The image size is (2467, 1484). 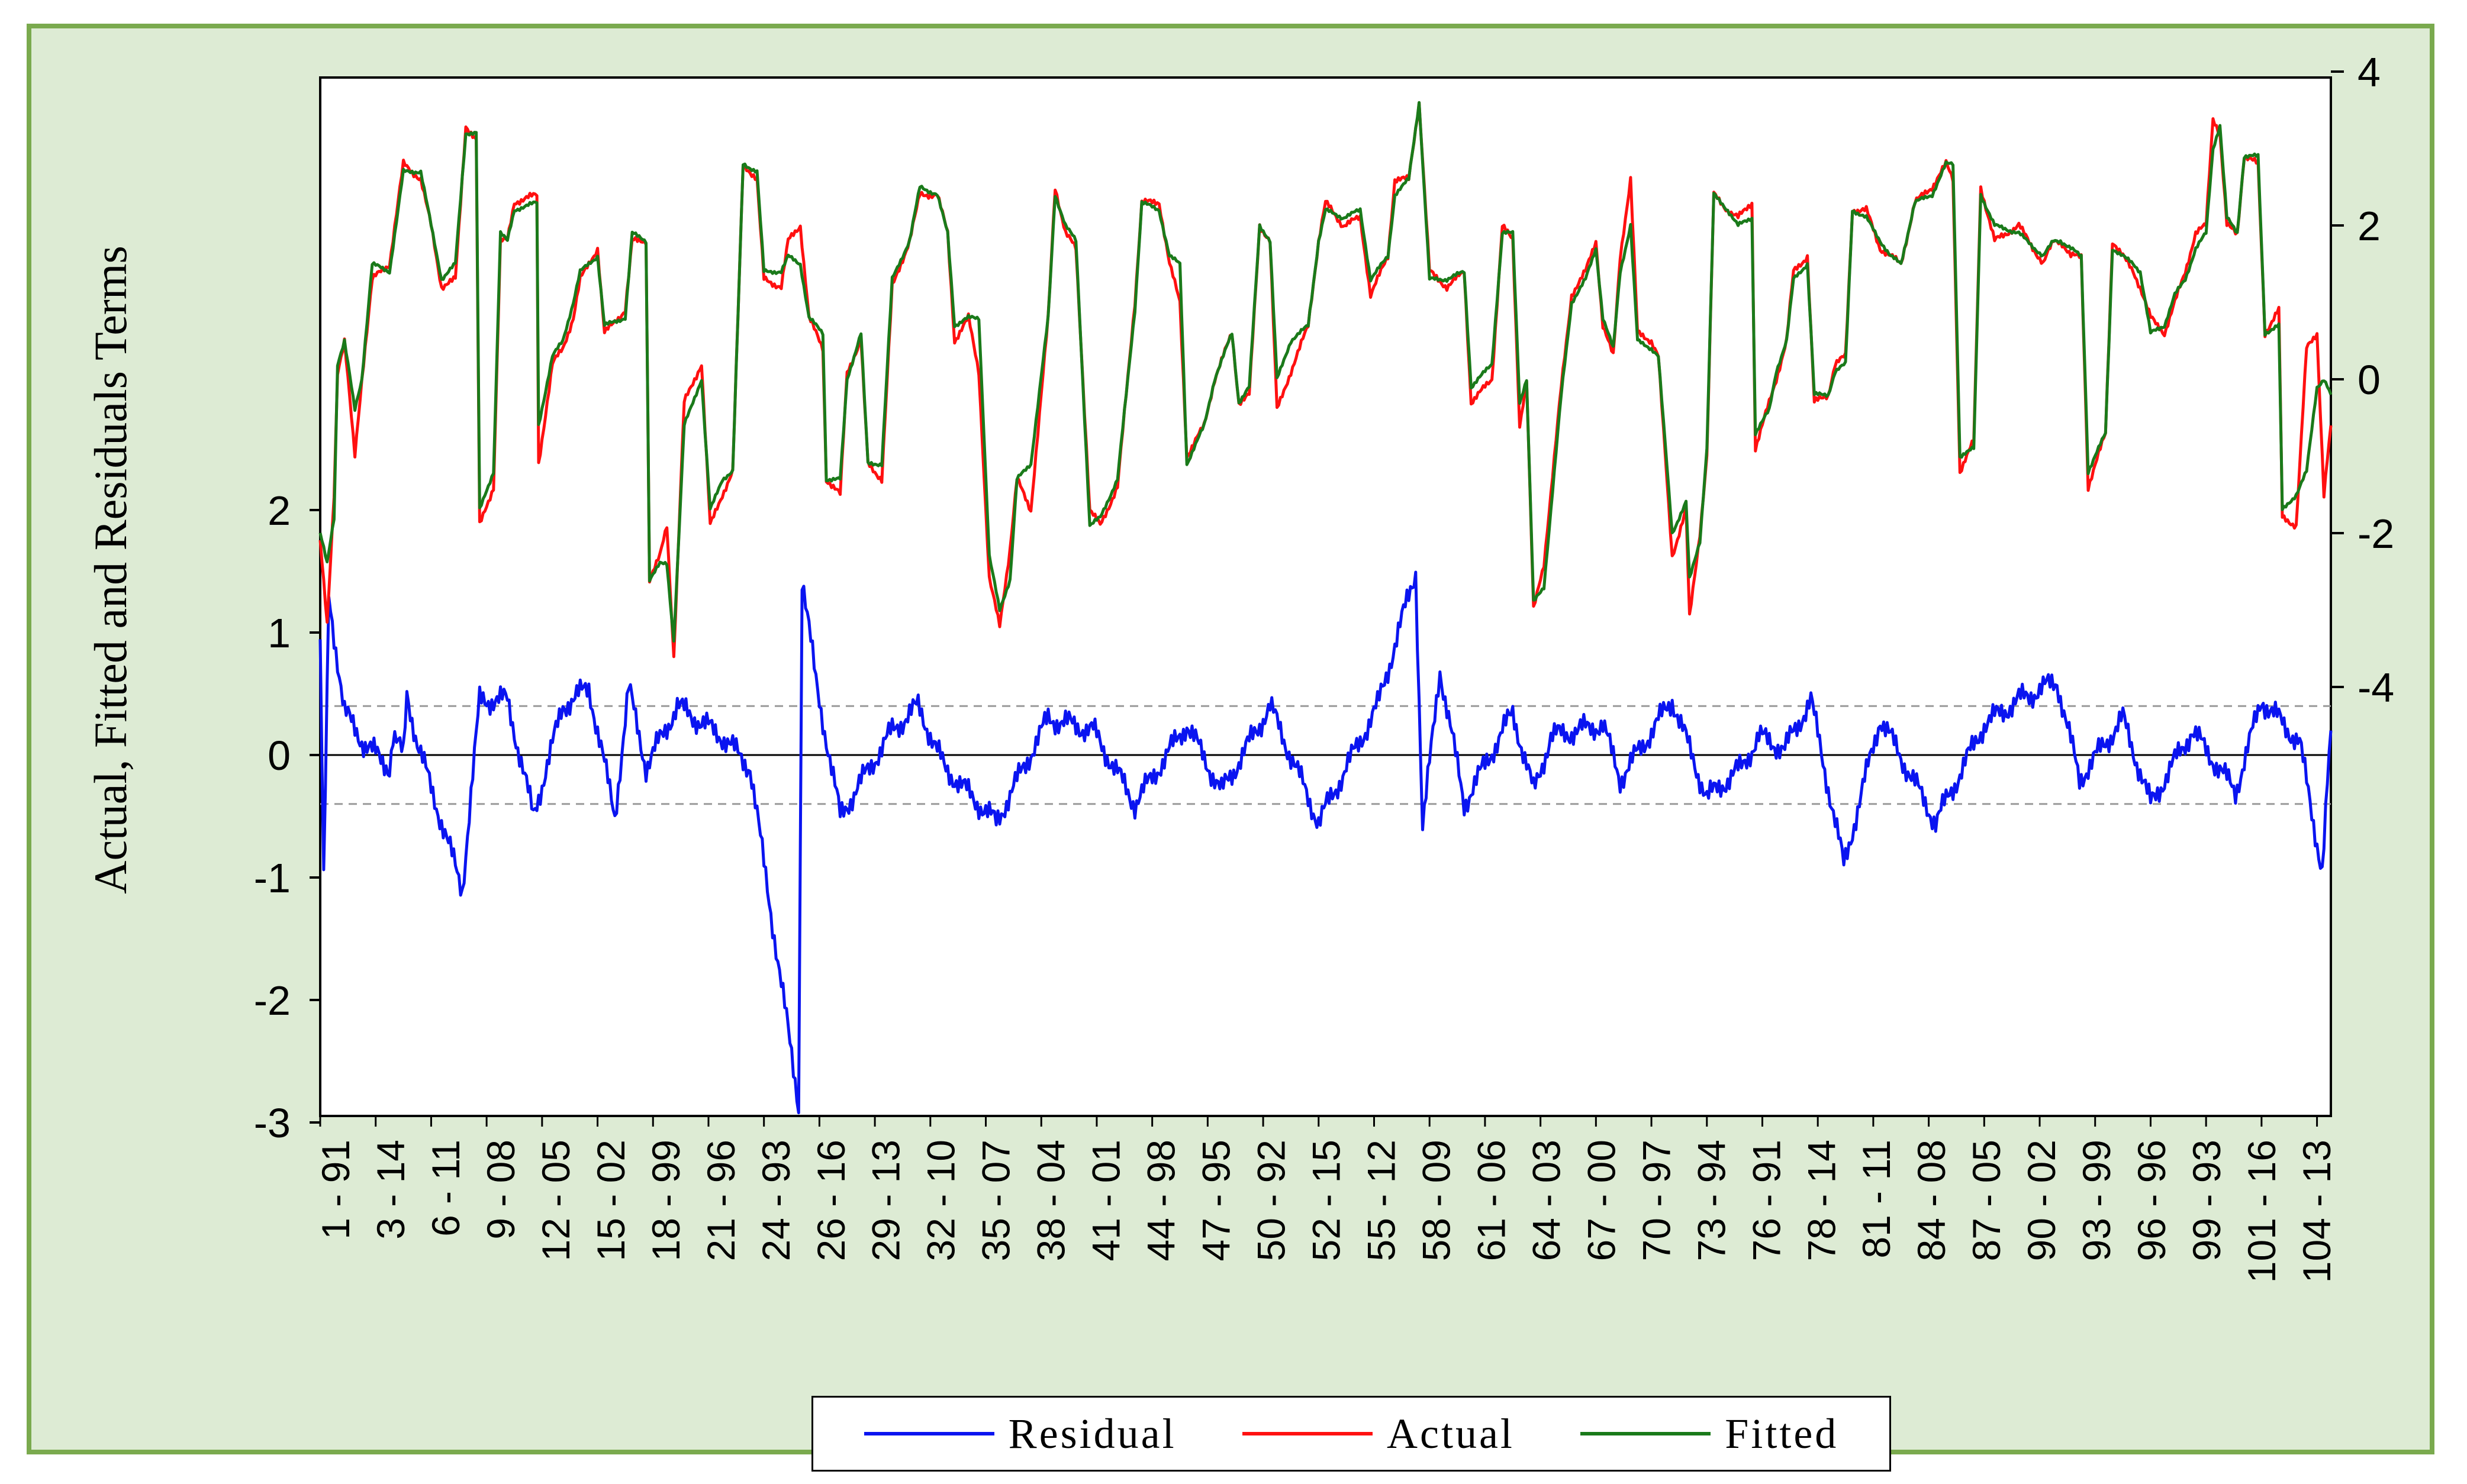 I want to click on x-tick-label: 1 - 91, so click(x=336, y=1190).